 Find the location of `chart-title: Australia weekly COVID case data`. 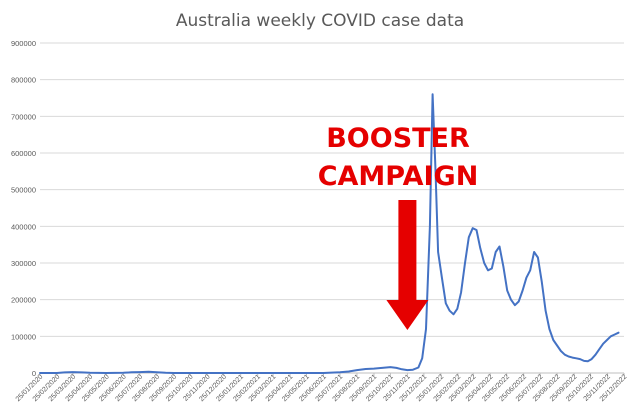

chart-title: Australia weekly COVID case data is located at coordinates (320, 21).